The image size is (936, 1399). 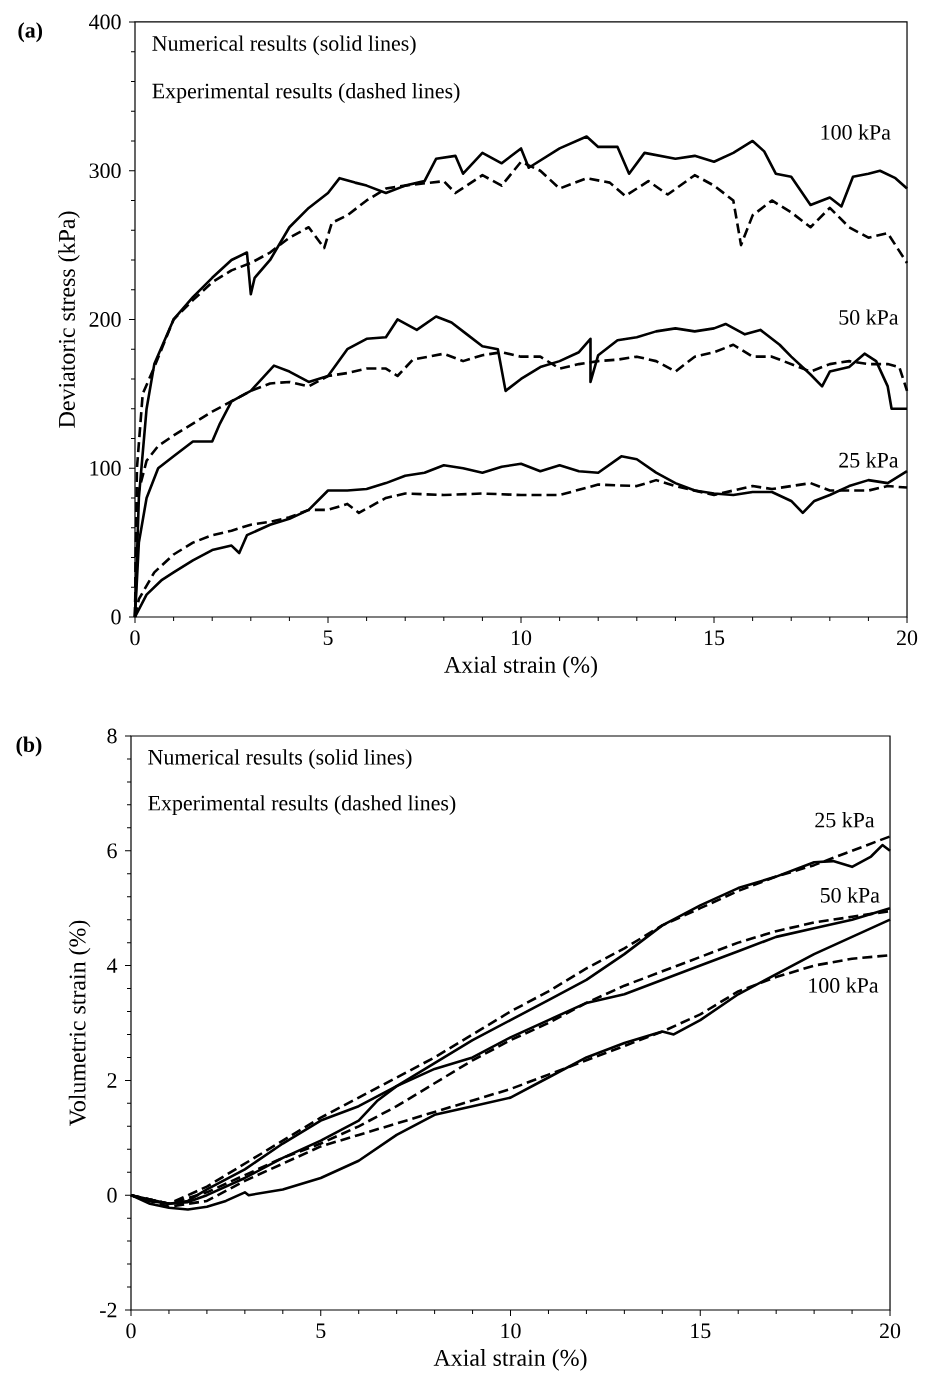 I want to click on y-tick-label: 8, so click(x=112, y=736).